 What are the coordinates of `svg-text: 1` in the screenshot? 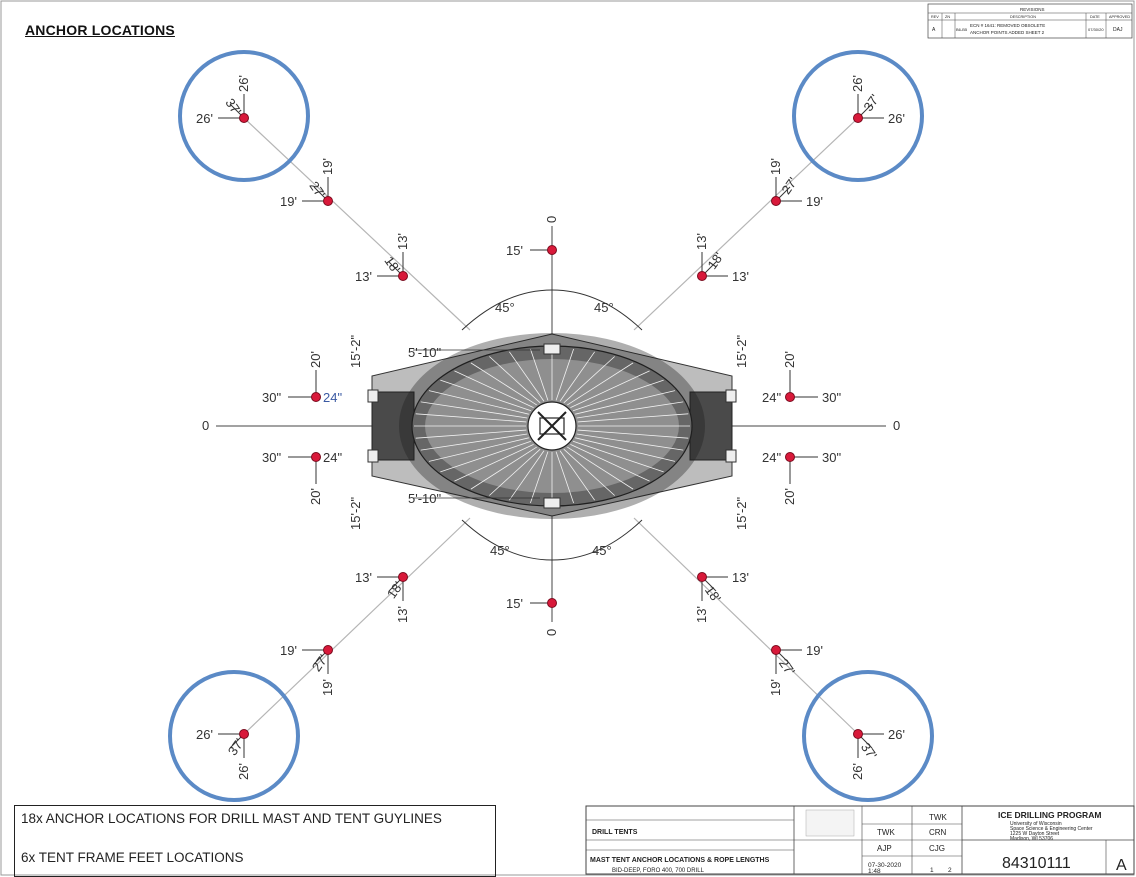 It's located at (932, 870).